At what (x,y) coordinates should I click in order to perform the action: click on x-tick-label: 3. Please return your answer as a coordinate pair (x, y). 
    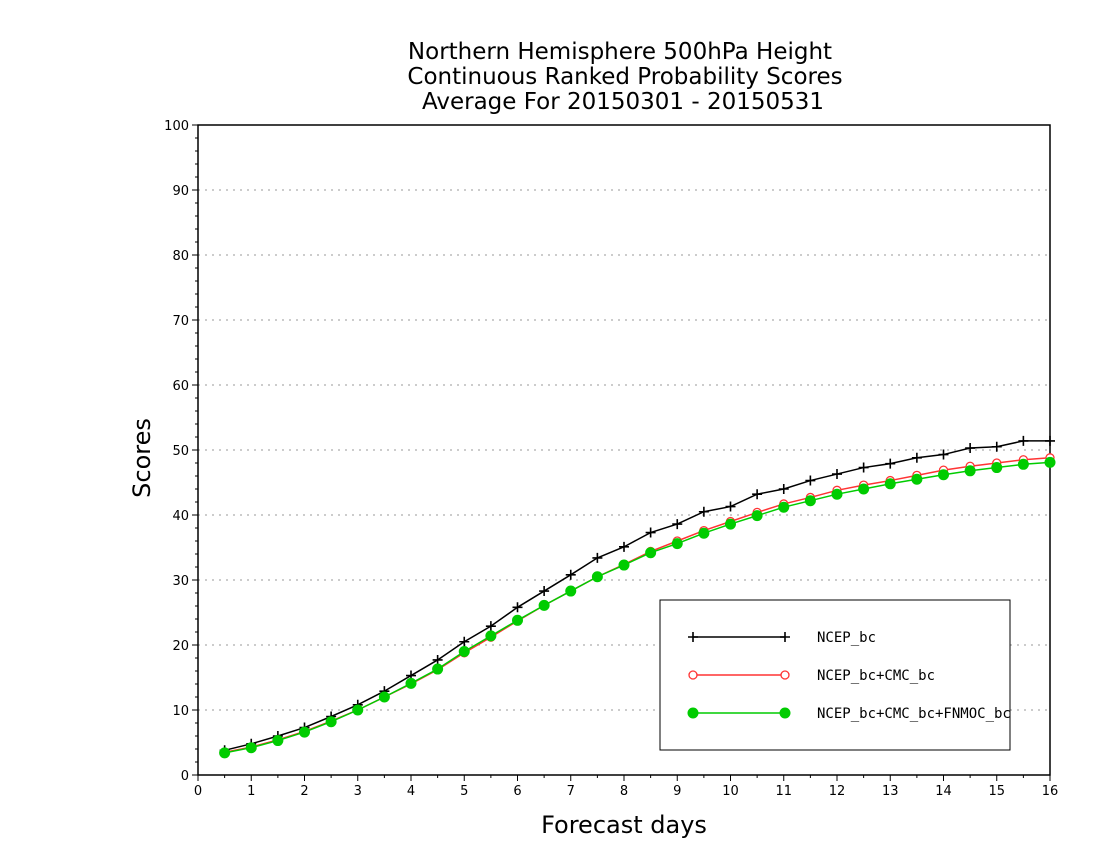
    Looking at the image, I should click on (358, 791).